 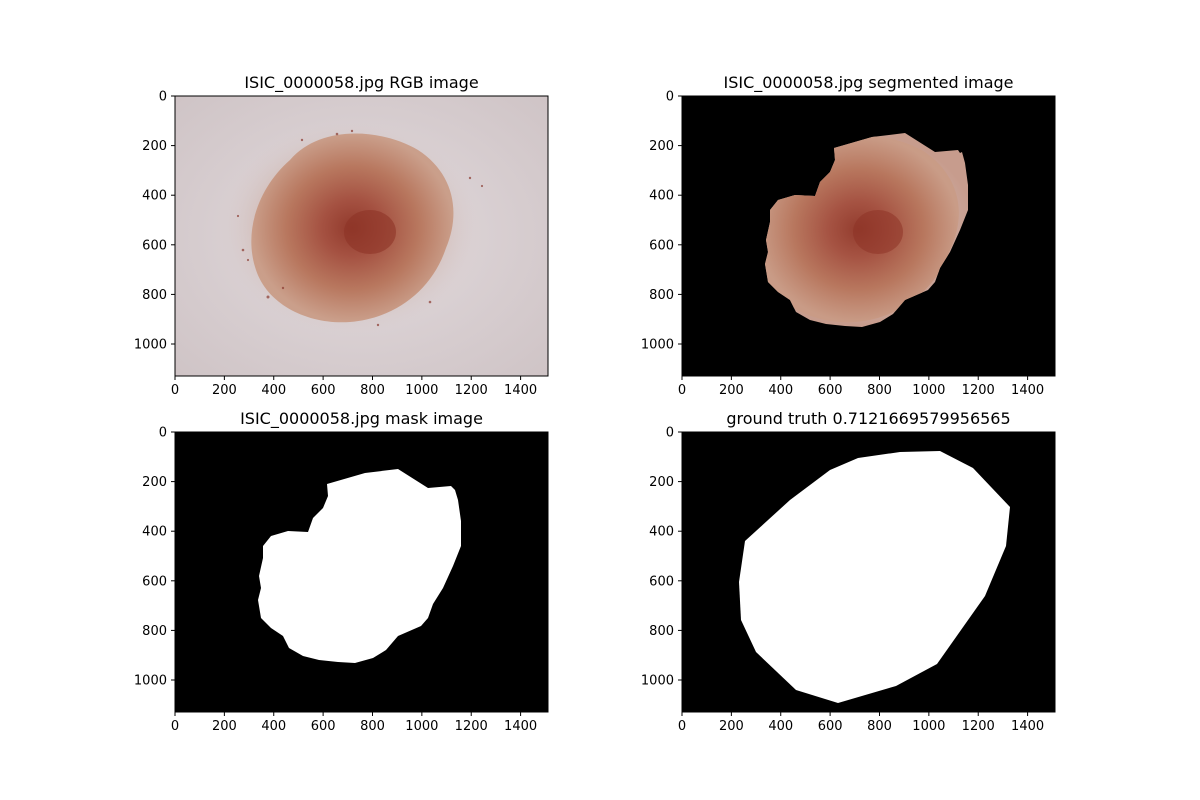 What do you see at coordinates (868, 236) in the screenshot?
I see `segmented-image` at bounding box center [868, 236].